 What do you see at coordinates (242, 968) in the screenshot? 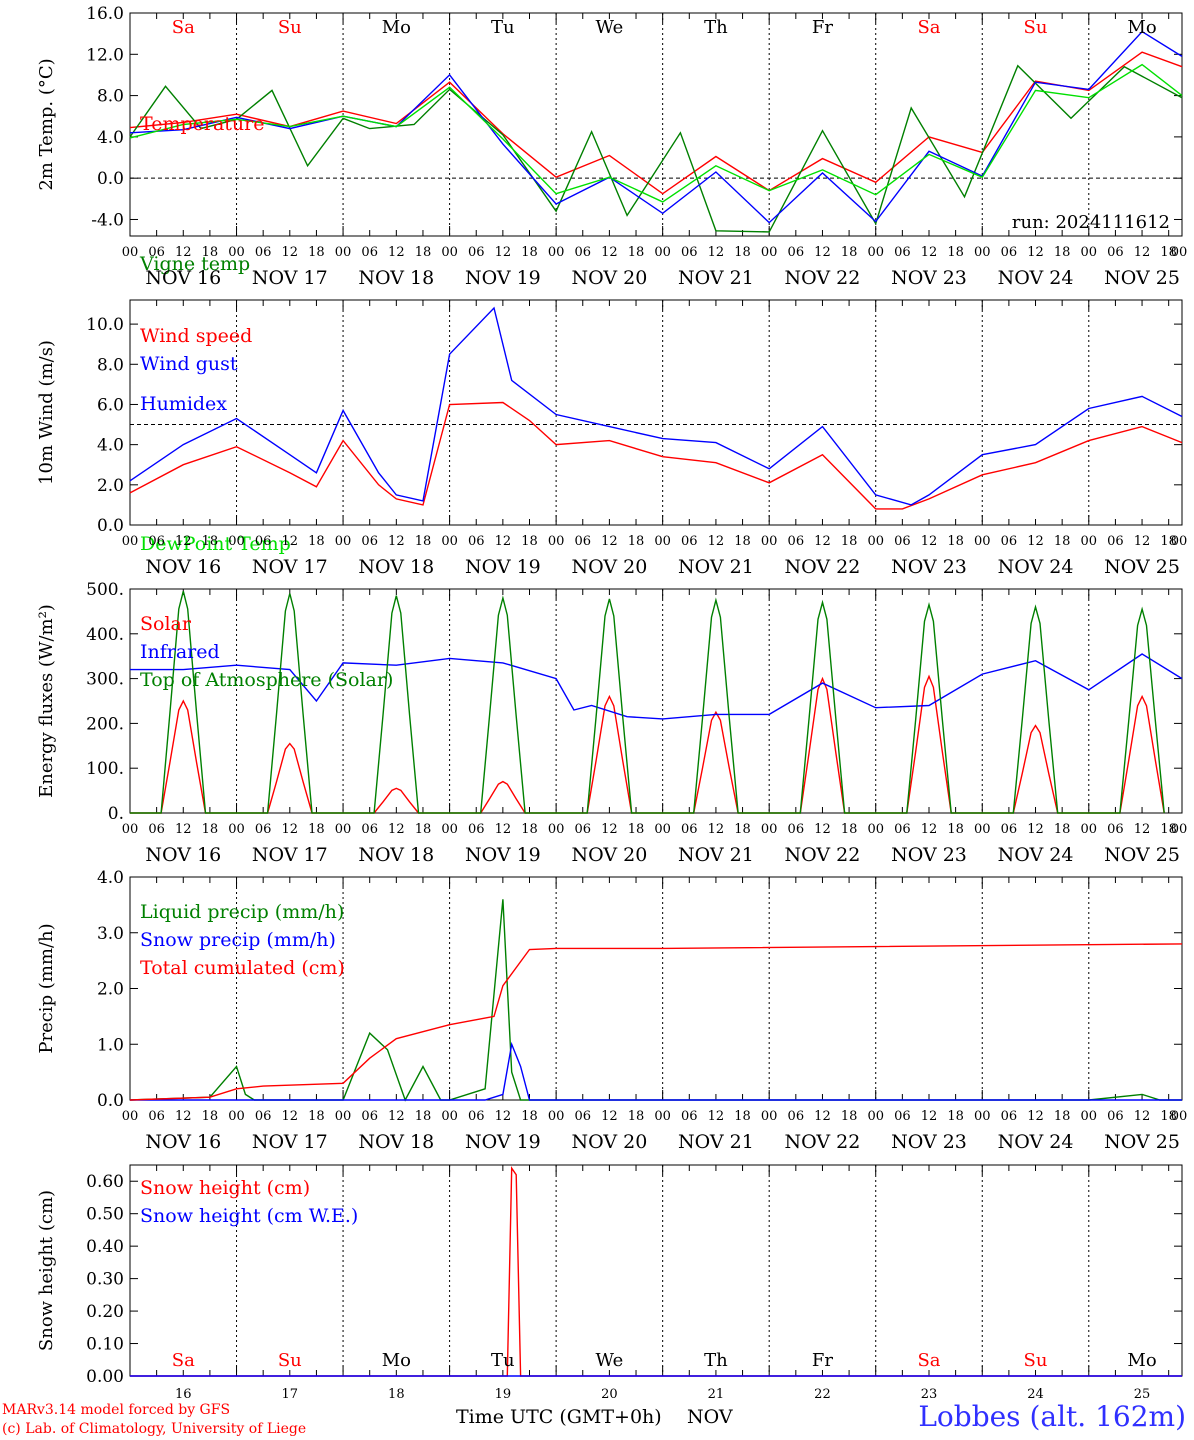
I see `legend-entry: Total cumulated (cm)` at bounding box center [242, 968].